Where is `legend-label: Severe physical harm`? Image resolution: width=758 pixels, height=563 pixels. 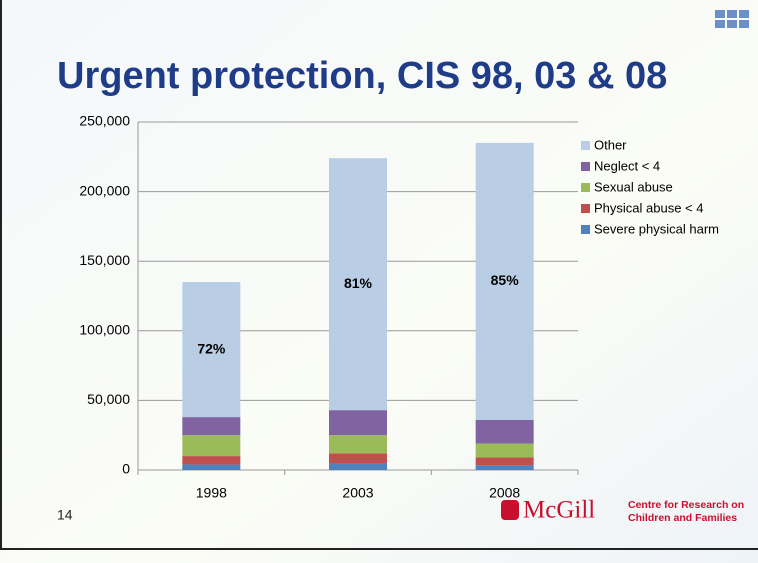 legend-label: Severe physical harm is located at coordinates (656, 228).